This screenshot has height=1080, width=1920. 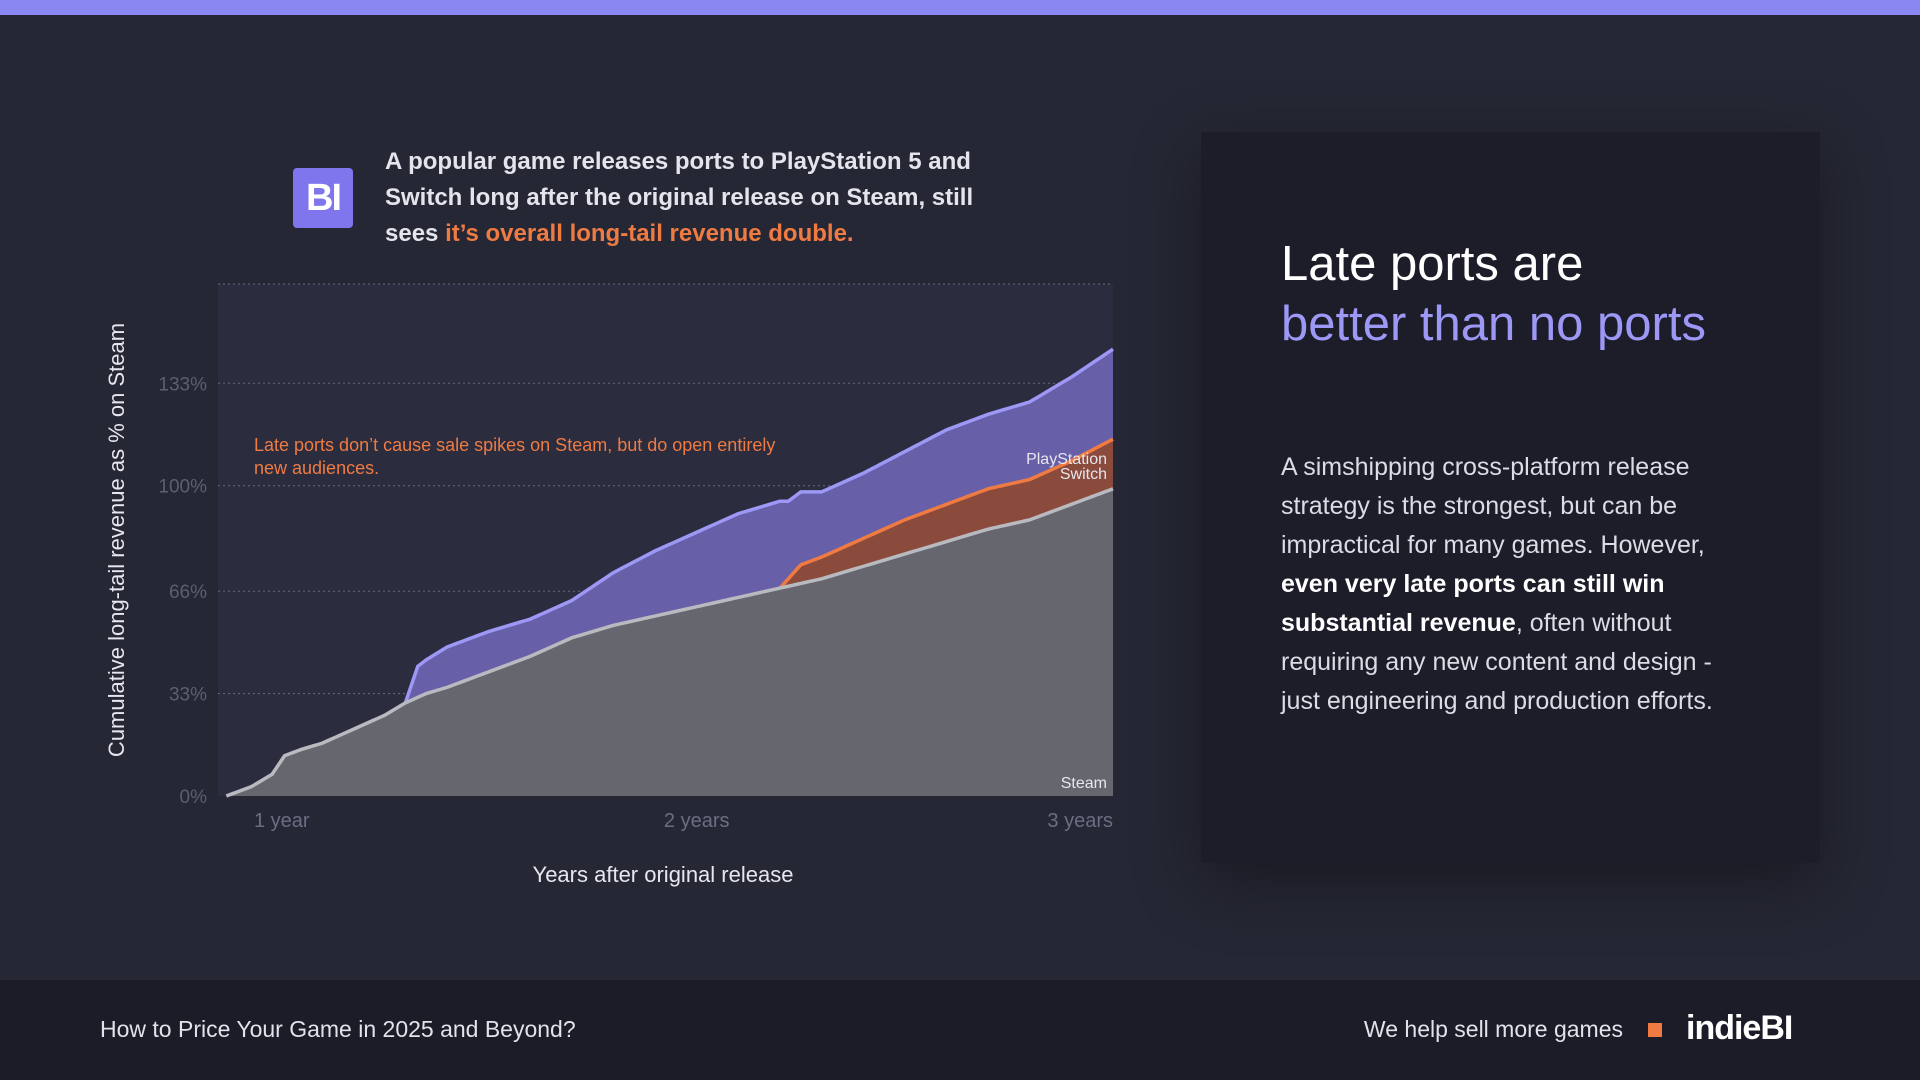 I want to click on series-label-steam: Steam, so click(x=1084, y=783).